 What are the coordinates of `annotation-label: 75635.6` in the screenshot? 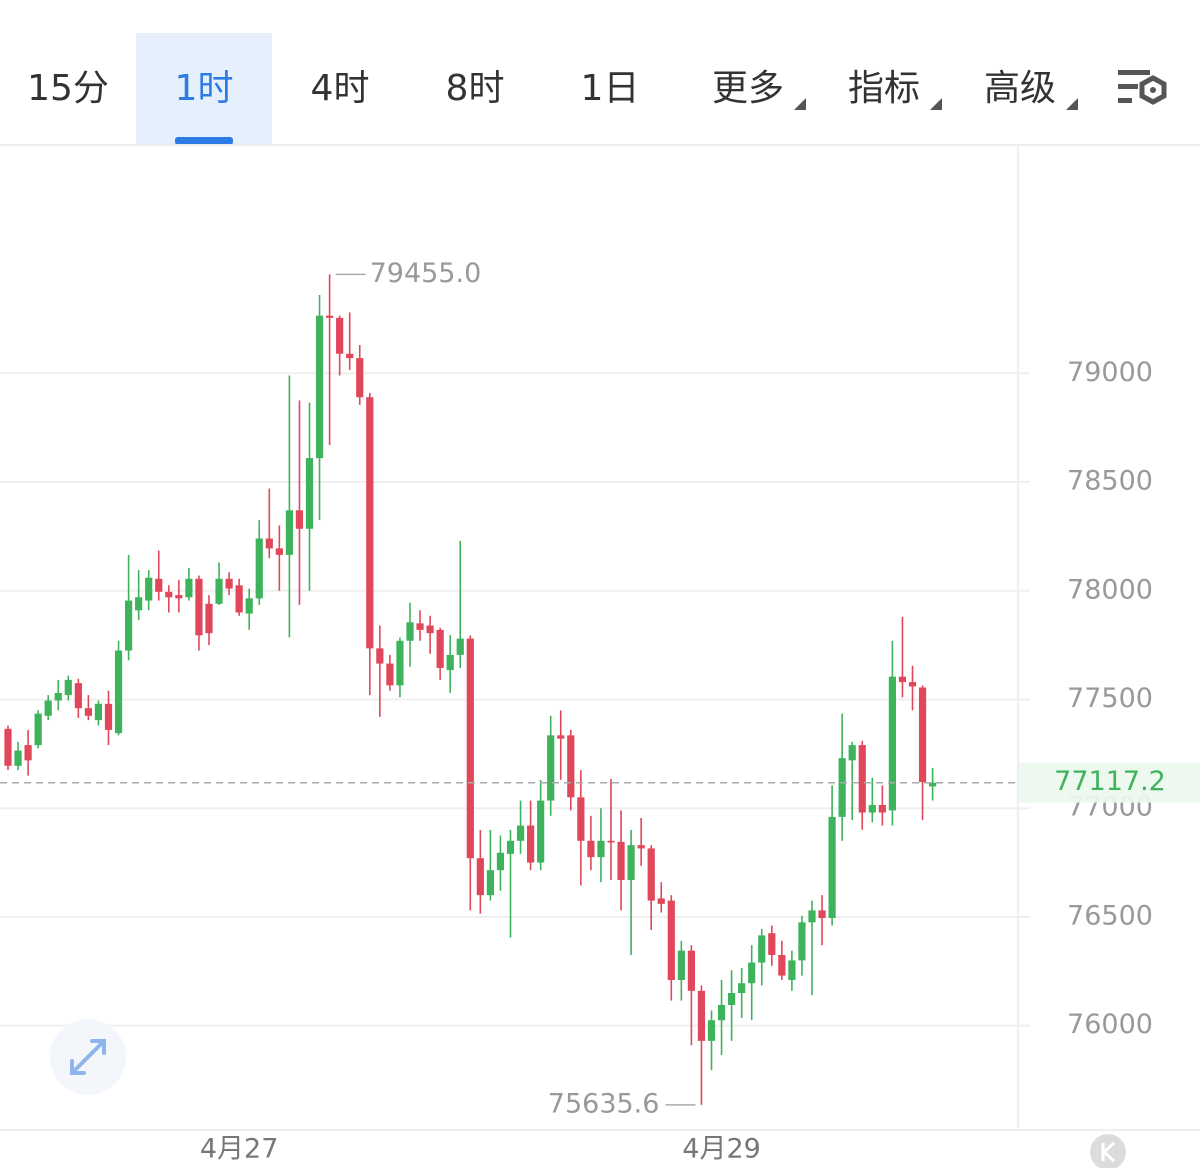 It's located at (604, 1103).